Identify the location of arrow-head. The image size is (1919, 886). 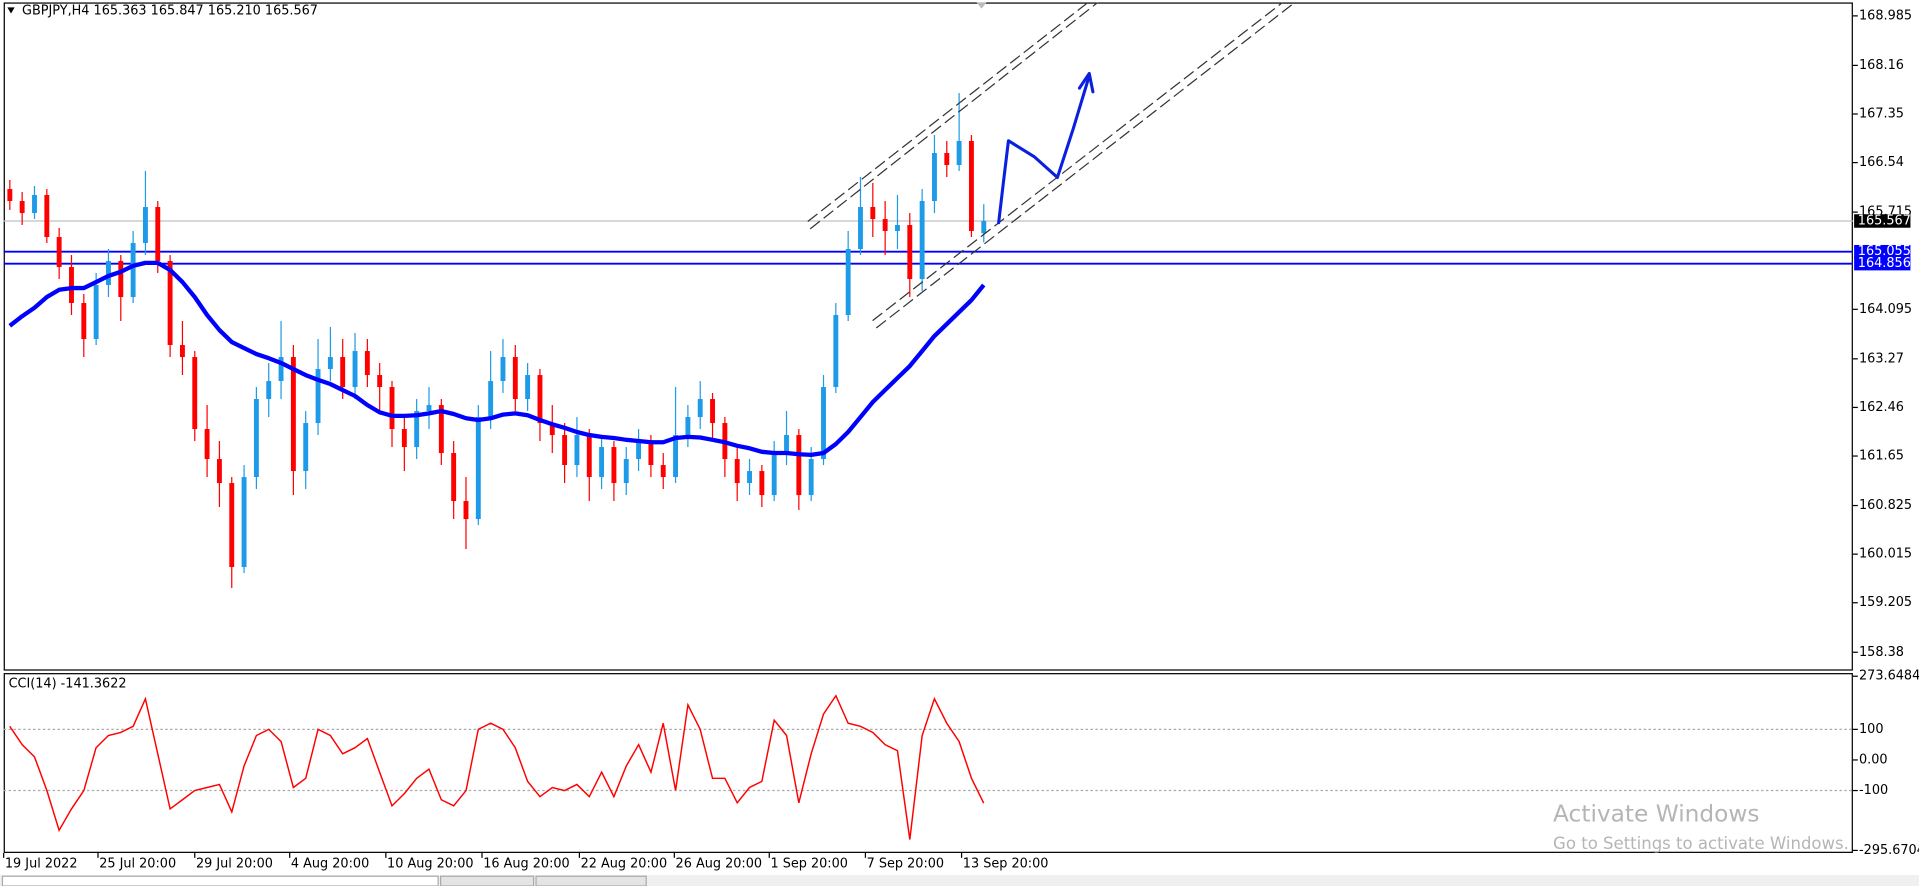
(1086, 82).